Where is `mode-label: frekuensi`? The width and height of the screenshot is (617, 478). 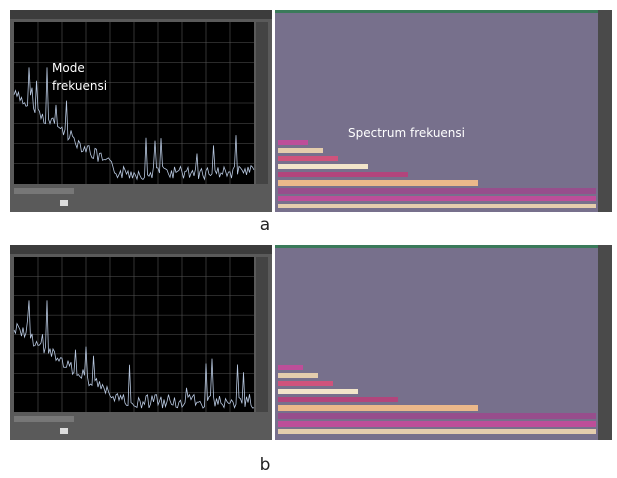
mode-label: frekuensi is located at coordinates (79, 86).